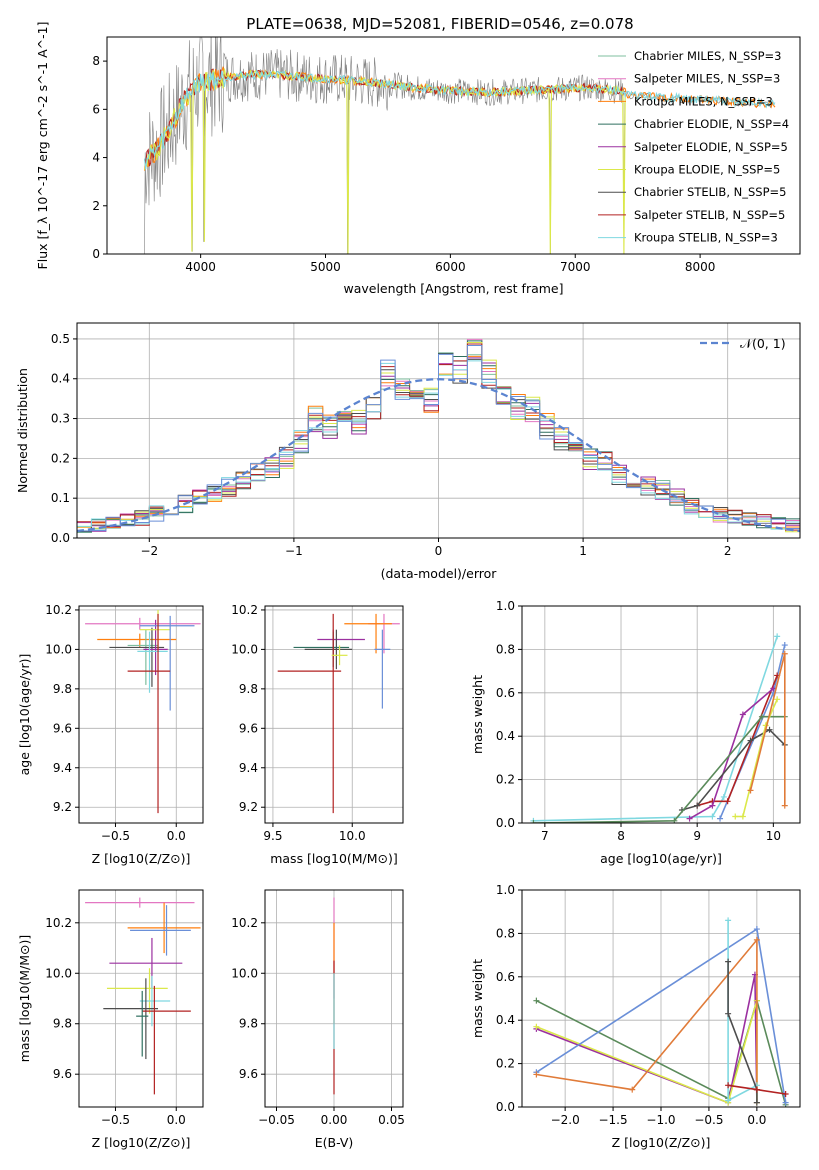 The image size is (819, 1170). What do you see at coordinates (505, 890) in the screenshot?
I see `tick-label-y: 1.0` at bounding box center [505, 890].